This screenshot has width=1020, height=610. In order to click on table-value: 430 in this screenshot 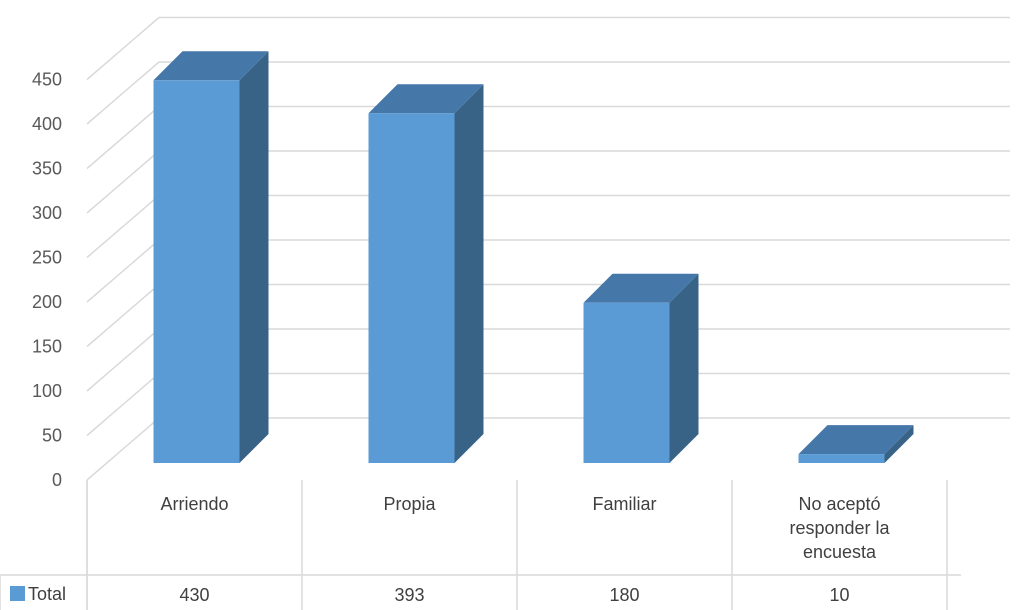, I will do `click(194, 595)`.